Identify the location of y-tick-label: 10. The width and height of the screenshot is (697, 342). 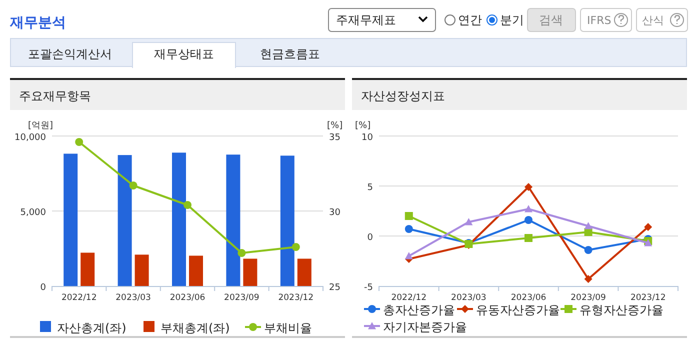
(368, 138).